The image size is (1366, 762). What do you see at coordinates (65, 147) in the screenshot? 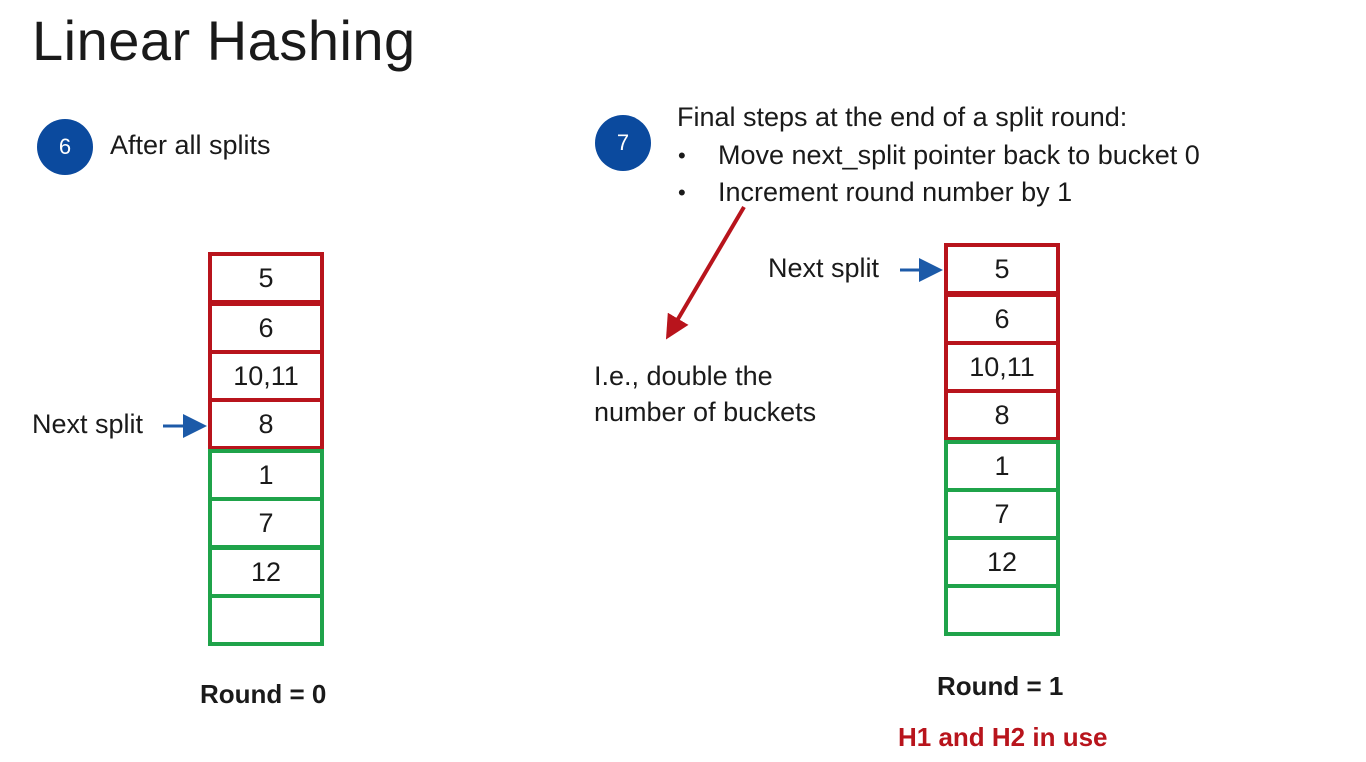
I see `step-6-badge: 6` at bounding box center [65, 147].